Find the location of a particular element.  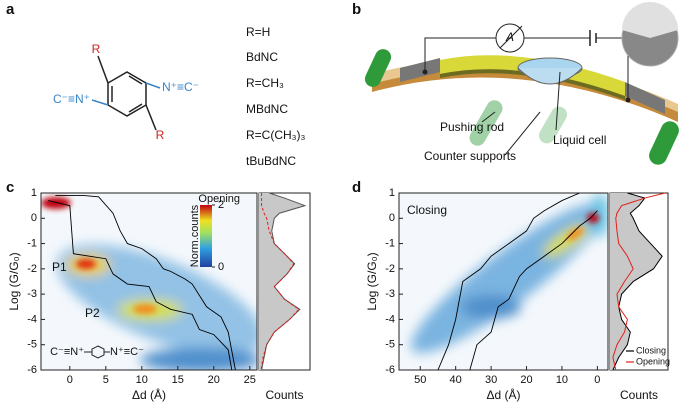

x-tick-label: 30 is located at coordinates (491, 380).